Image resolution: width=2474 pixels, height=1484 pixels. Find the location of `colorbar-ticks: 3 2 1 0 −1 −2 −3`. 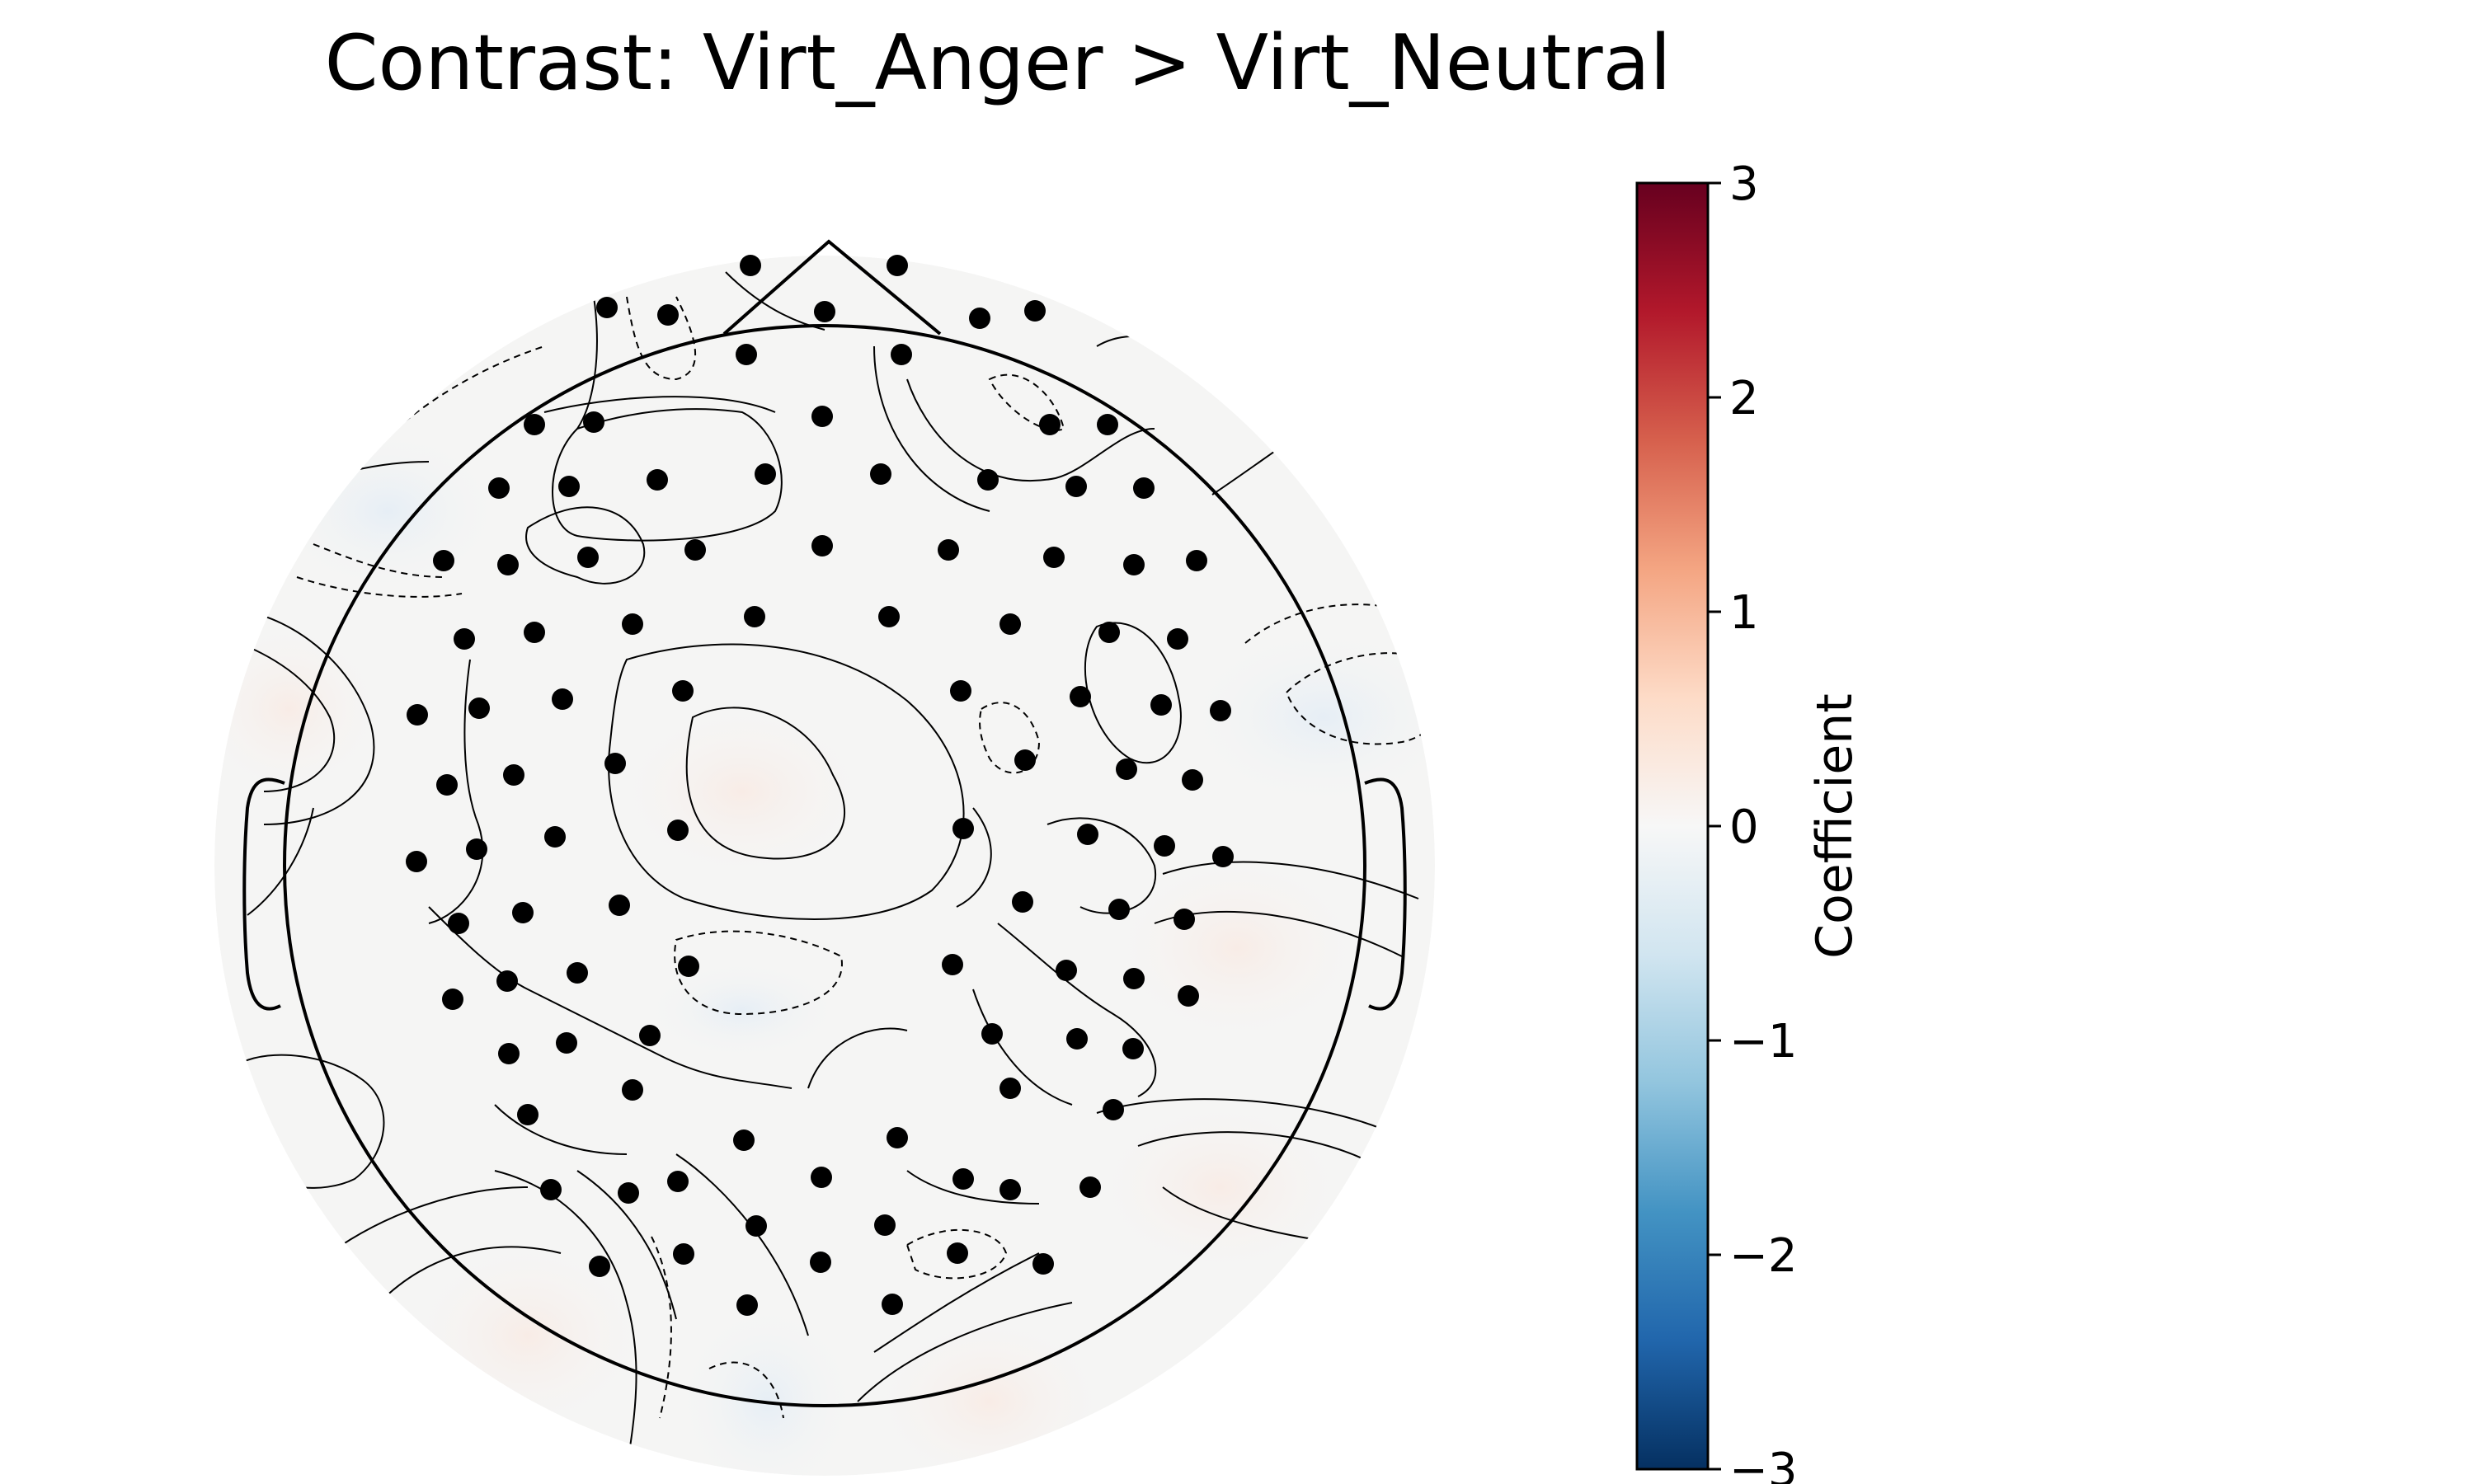

colorbar-ticks: 3 2 1 0 −1 −2 −3 is located at coordinates (1753, 820).